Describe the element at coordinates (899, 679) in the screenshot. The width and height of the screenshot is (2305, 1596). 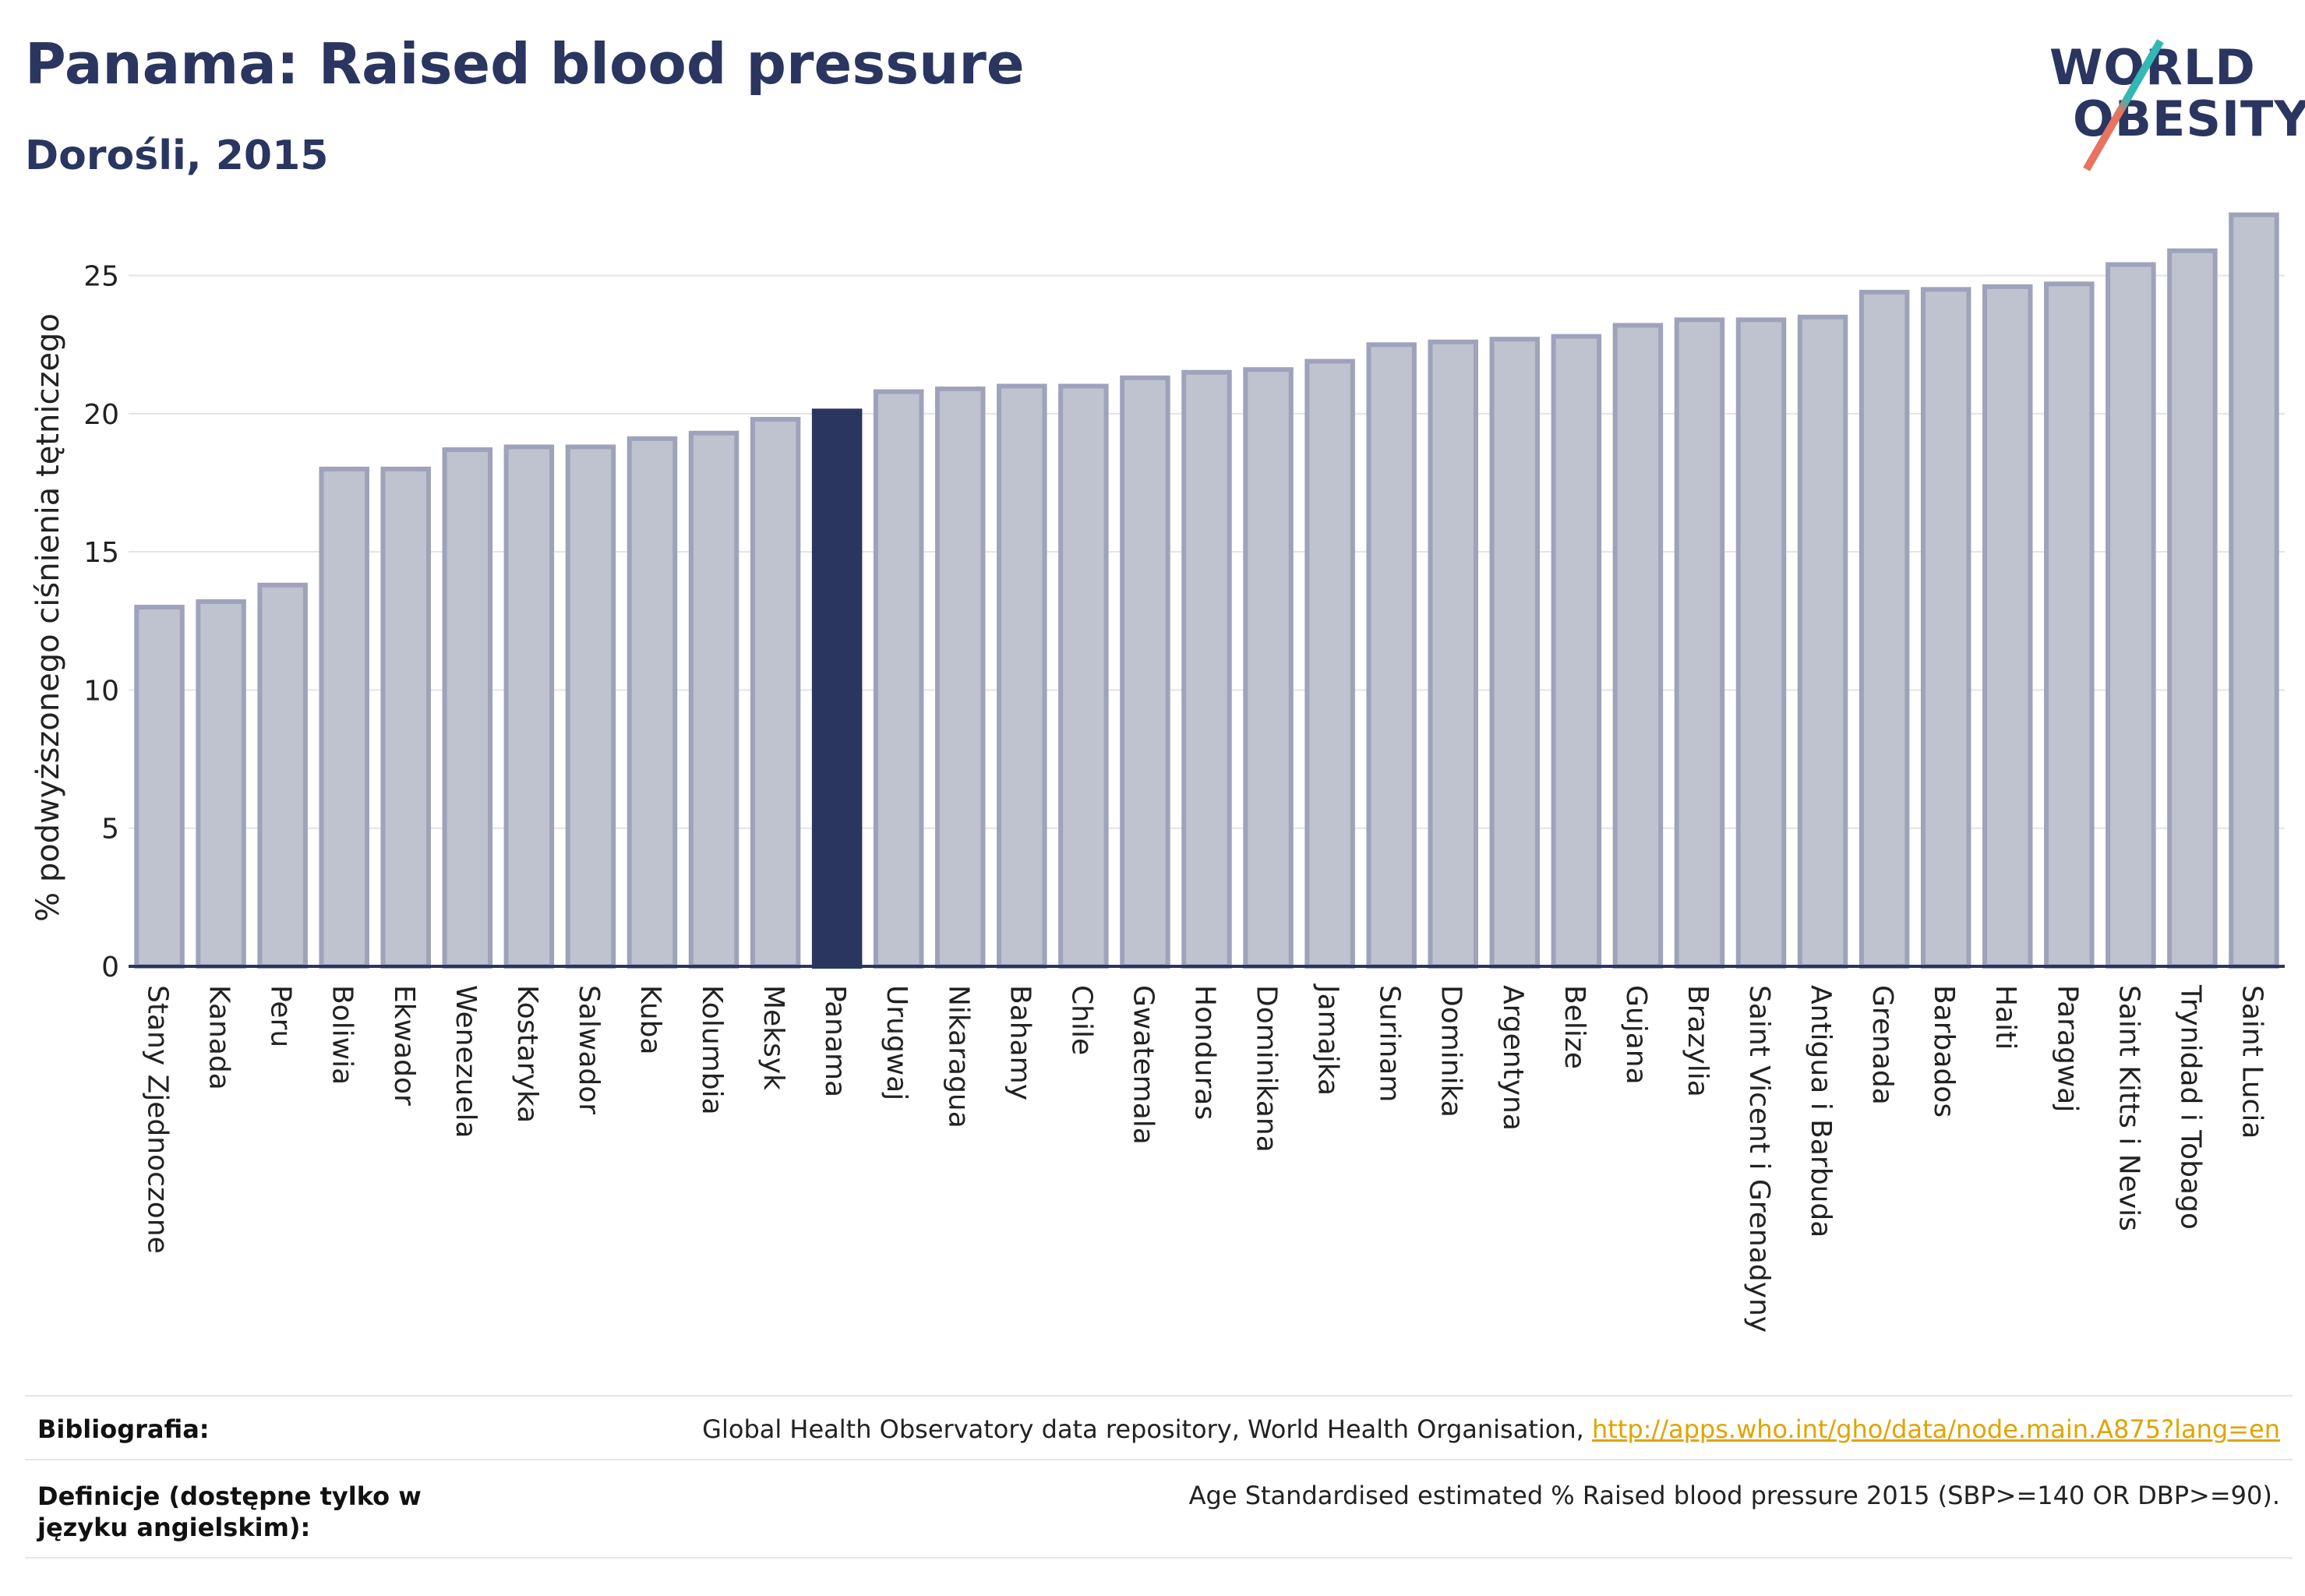
I see `bar-urugwaj` at that location.